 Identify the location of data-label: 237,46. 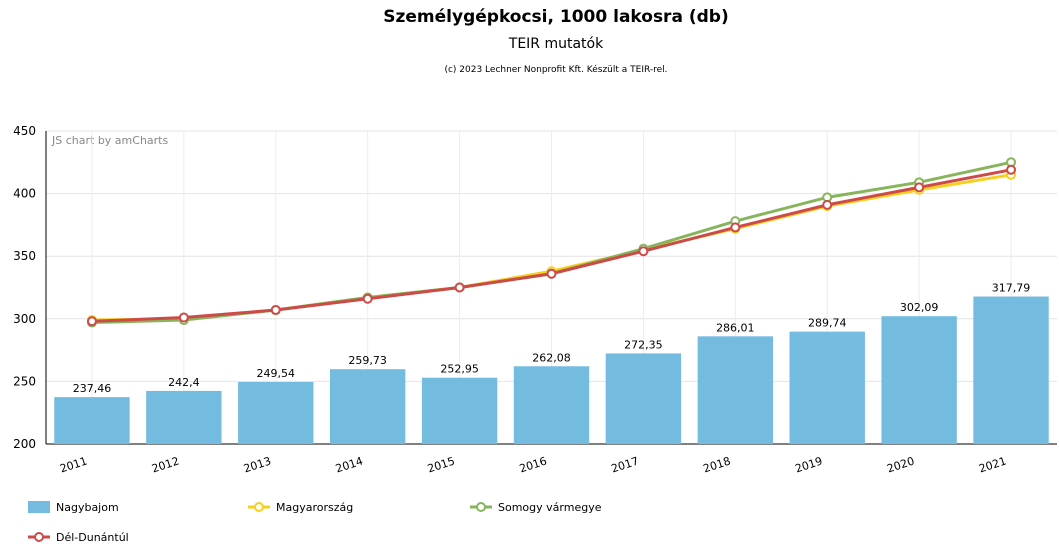
(92, 388).